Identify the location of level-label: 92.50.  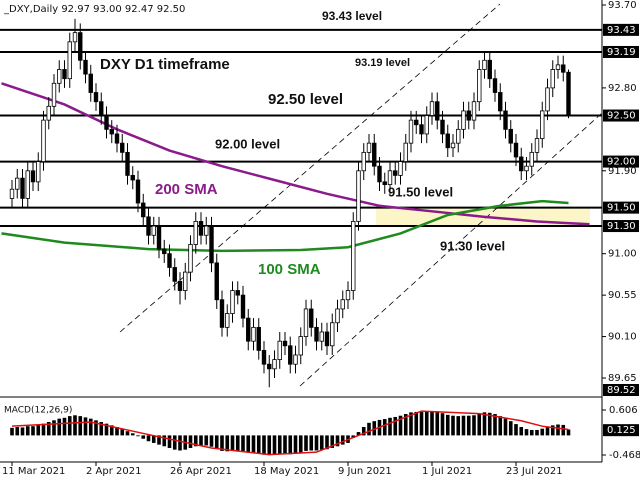
(621, 116).